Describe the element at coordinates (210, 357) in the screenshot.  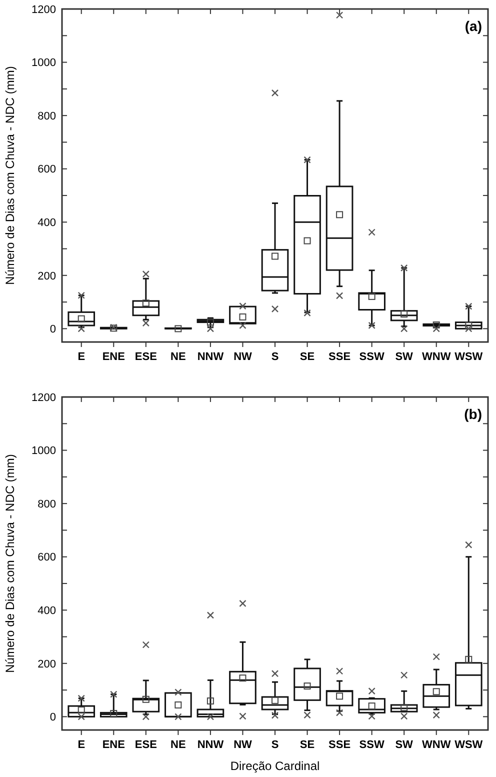
I see `category-label: NNW` at that location.